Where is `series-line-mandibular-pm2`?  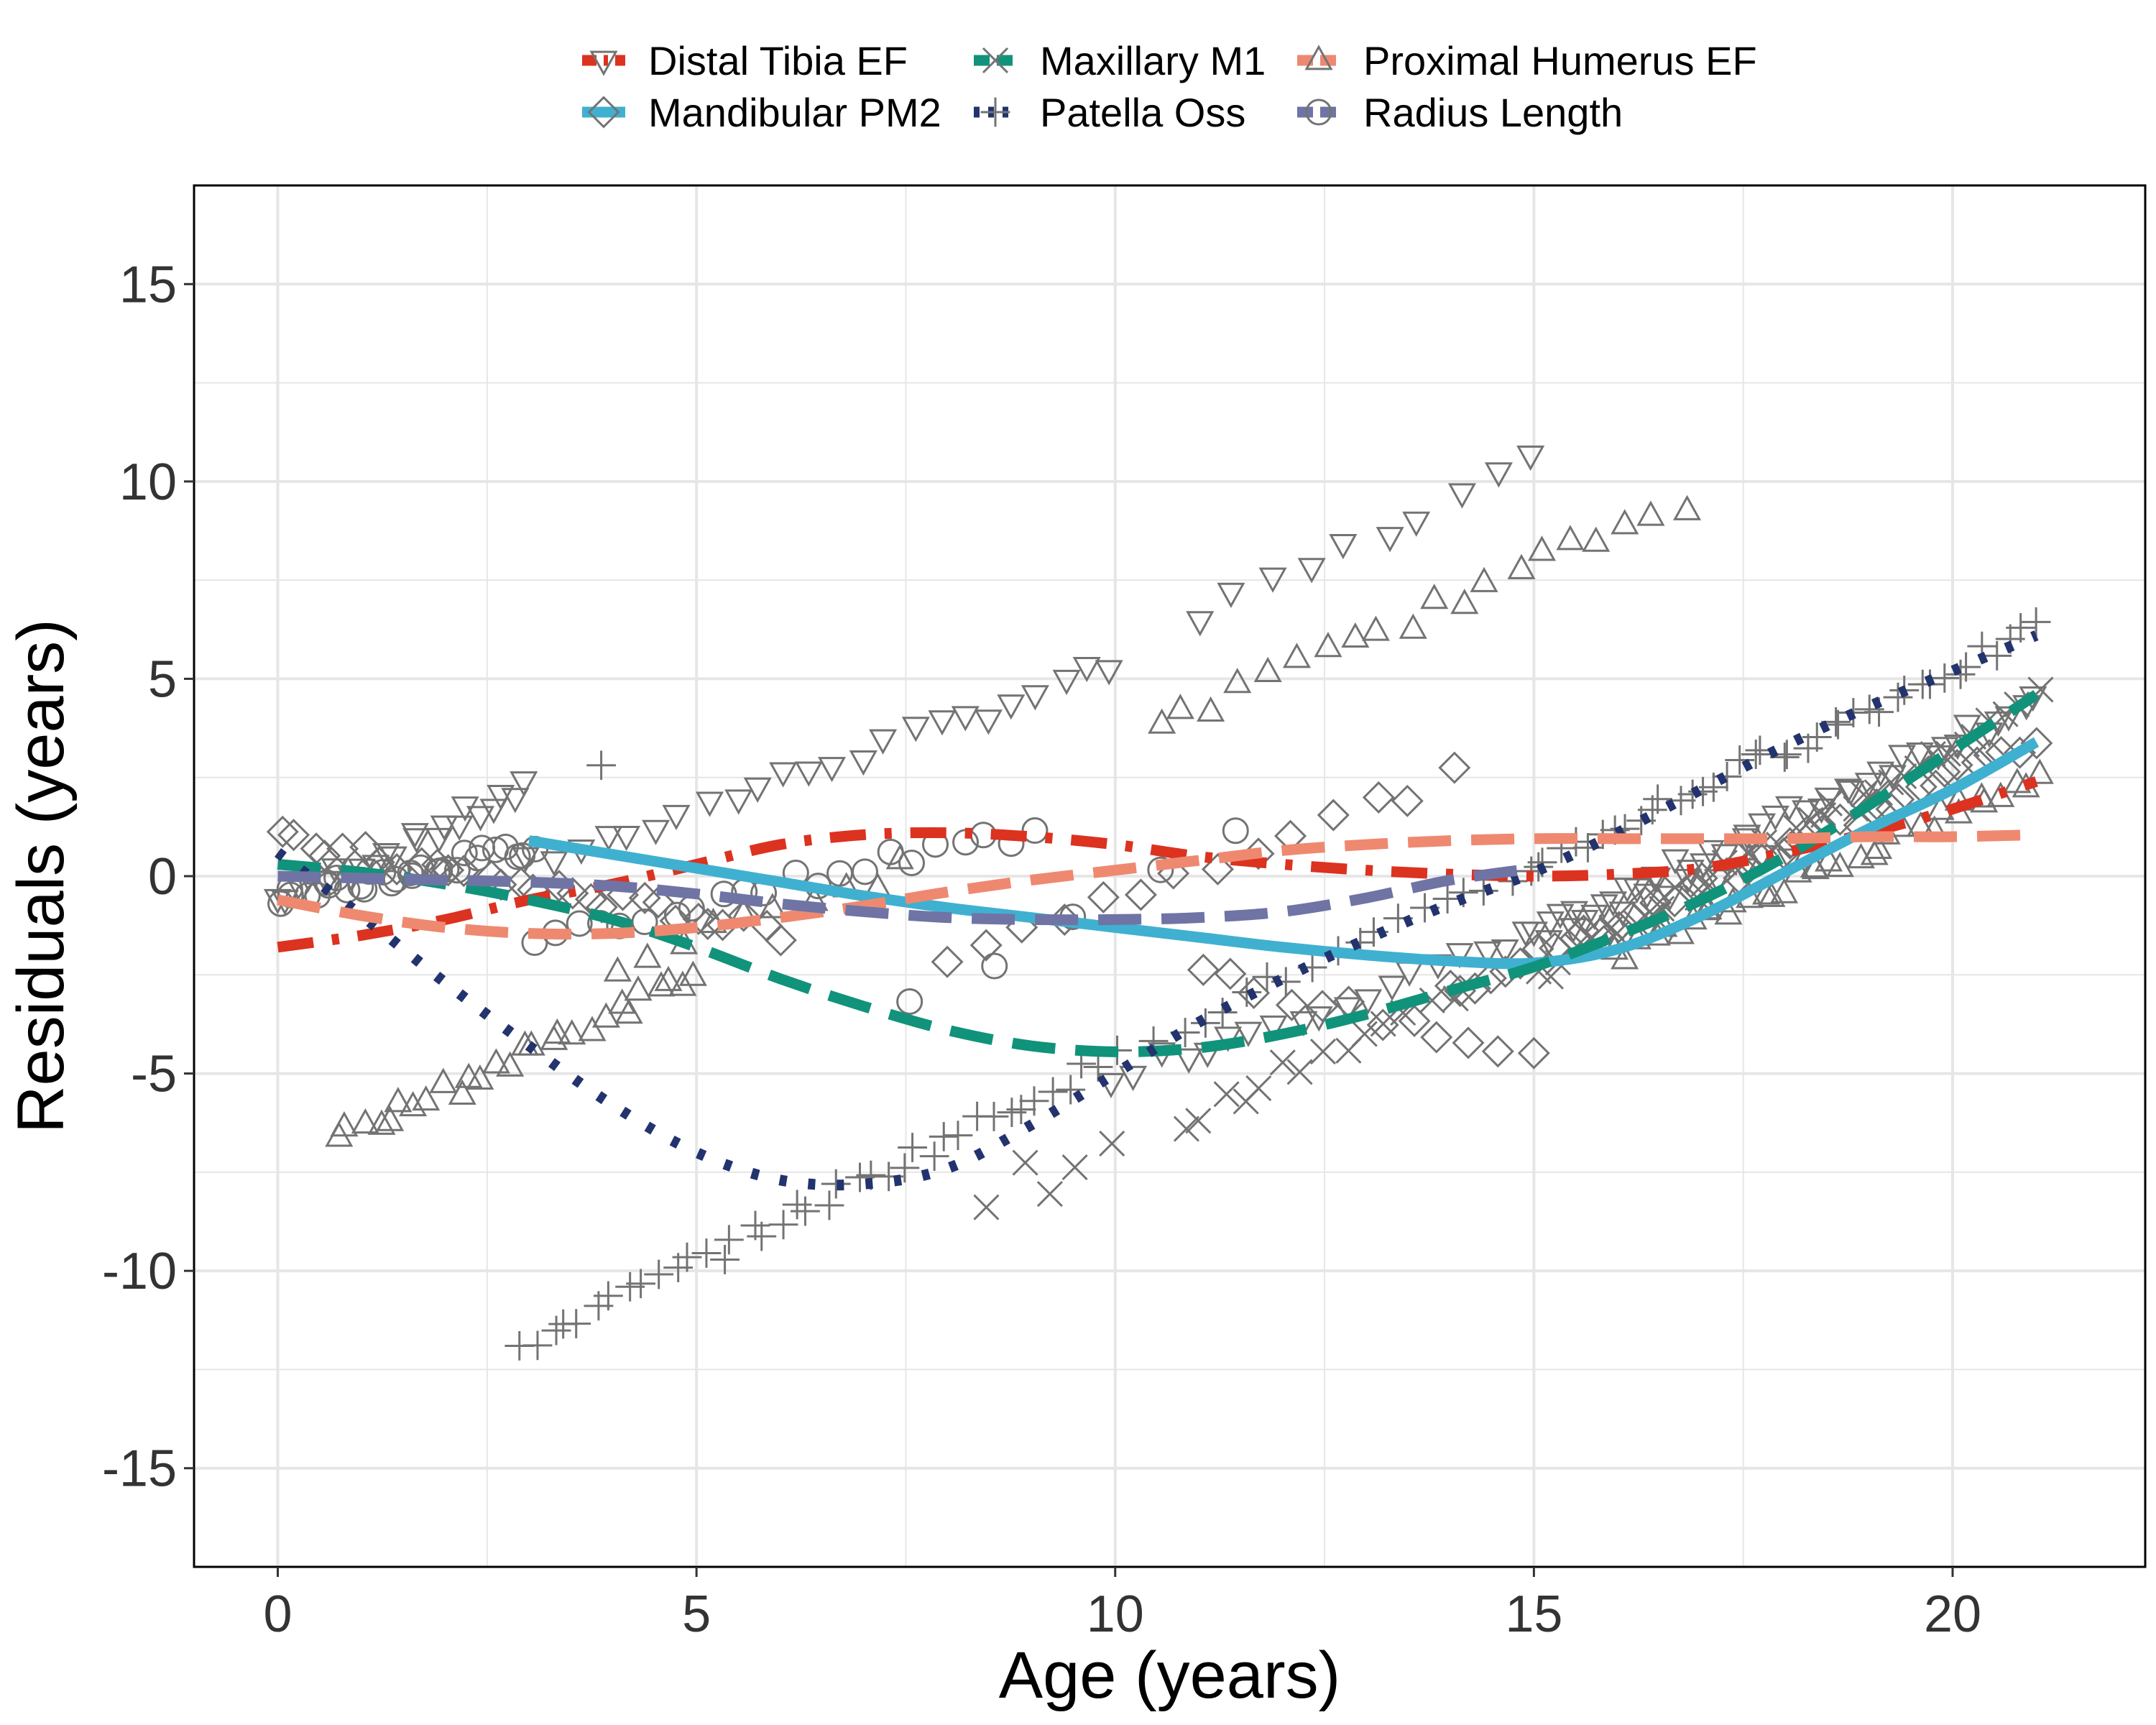 series-line-mandibular-pm2 is located at coordinates (1284, 853).